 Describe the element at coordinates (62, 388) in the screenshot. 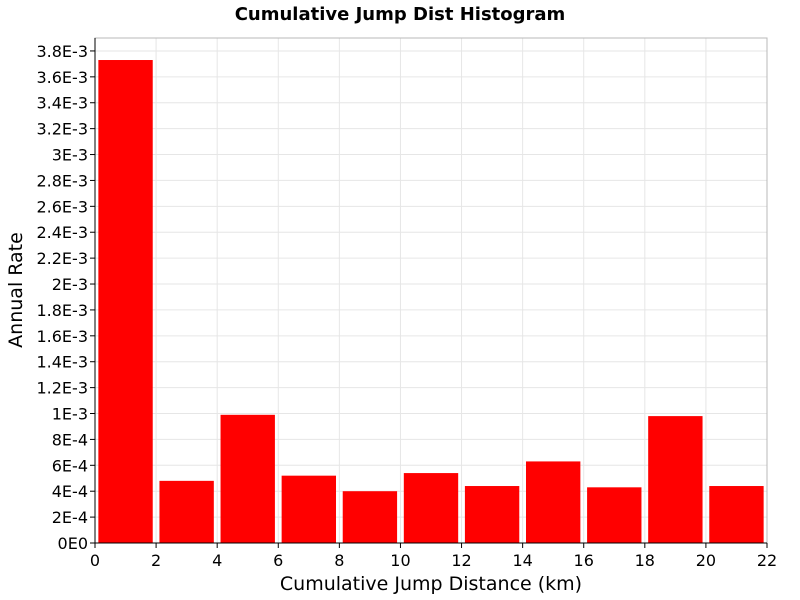

I see `y-tick-label: 1.2E-3` at that location.